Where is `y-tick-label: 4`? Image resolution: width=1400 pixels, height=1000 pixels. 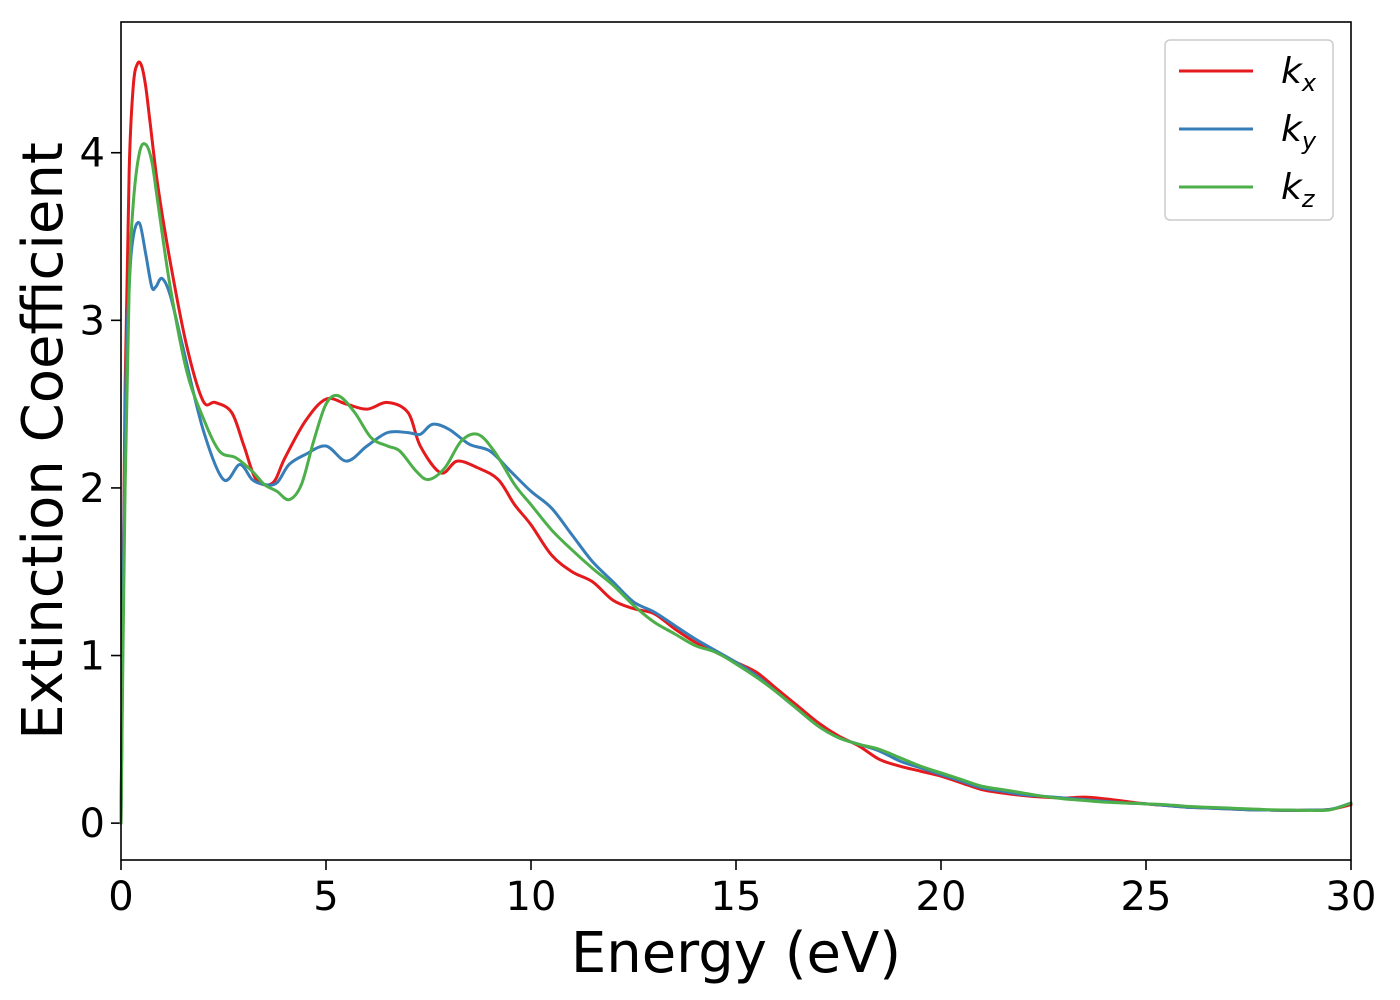
y-tick-label: 4 is located at coordinates (92, 154).